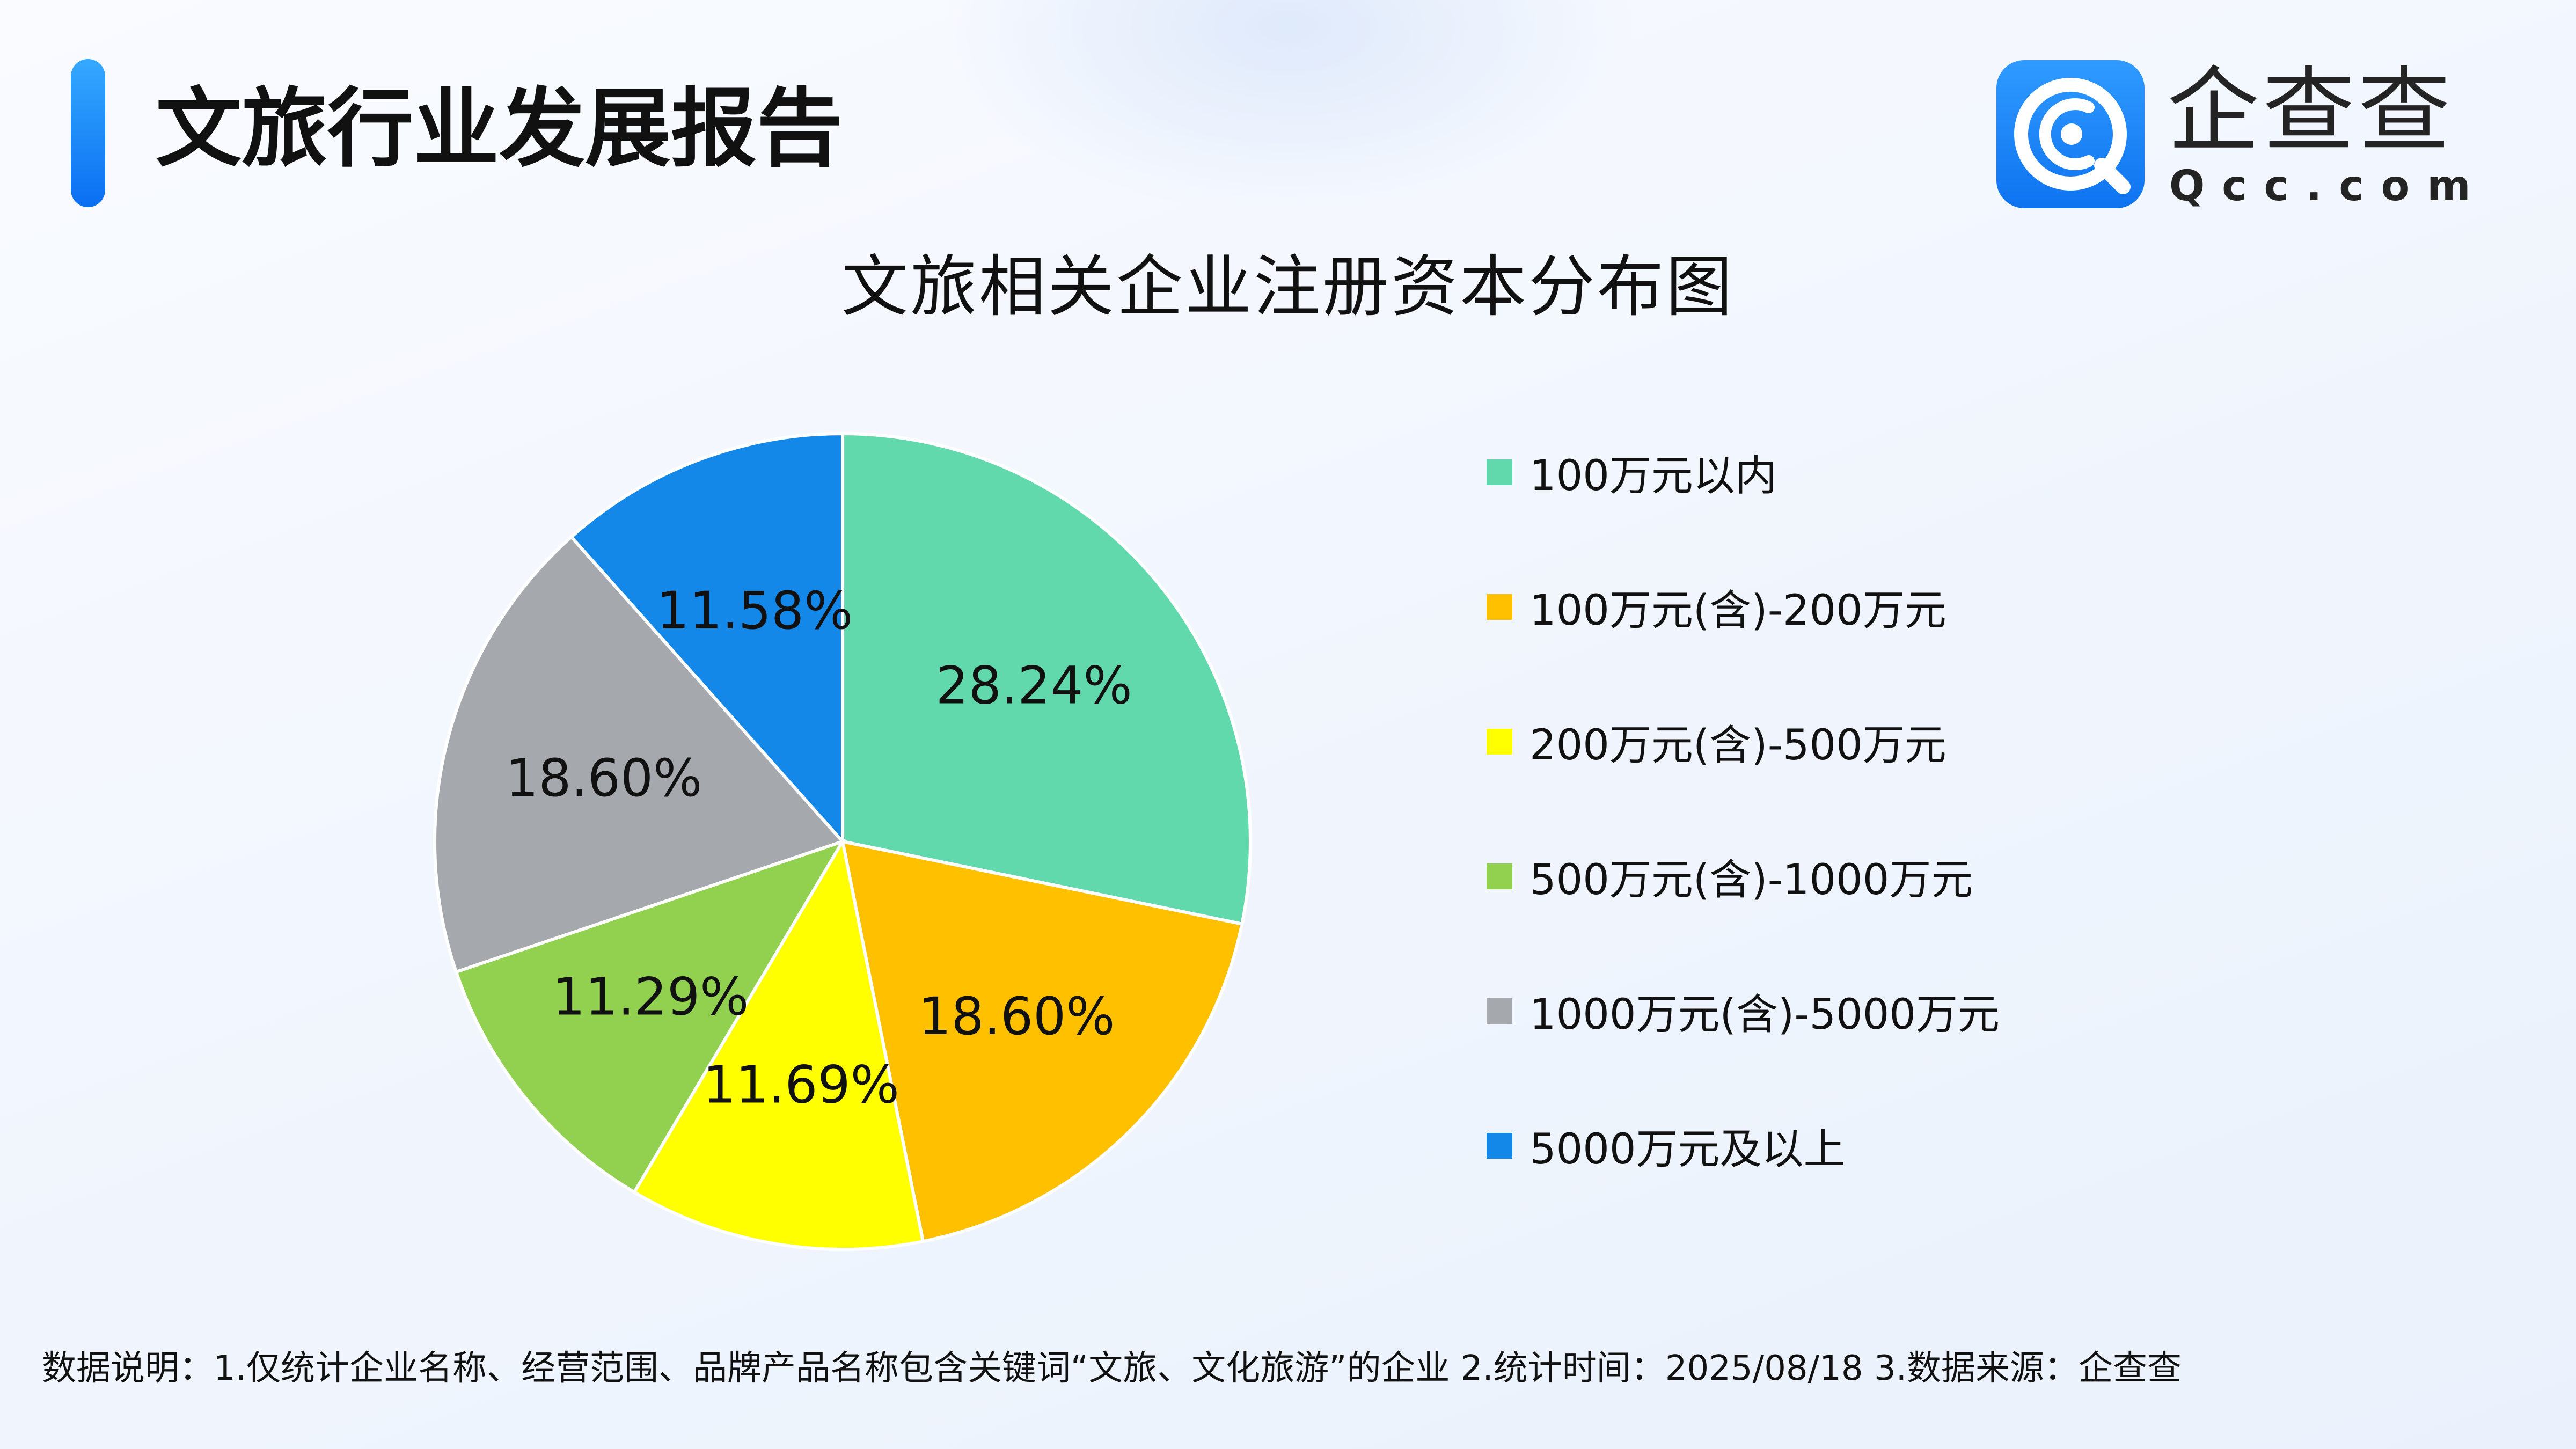  What do you see at coordinates (2328, 186) in the screenshot?
I see `brand-domain: Qcc.com` at bounding box center [2328, 186].